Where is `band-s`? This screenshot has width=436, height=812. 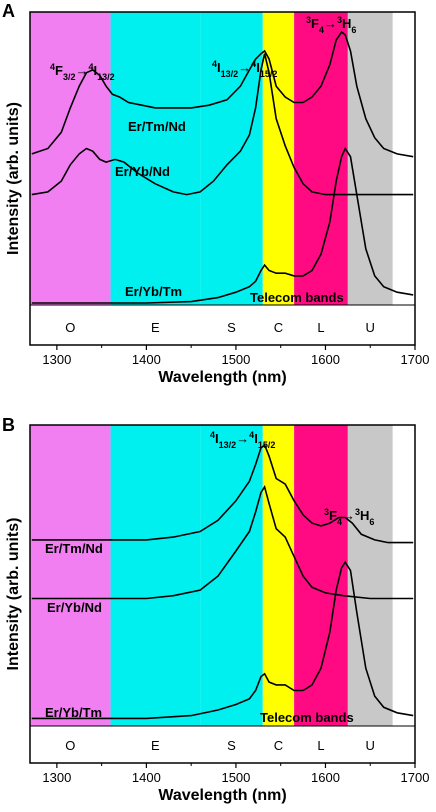 band-s is located at coordinates (231, 158).